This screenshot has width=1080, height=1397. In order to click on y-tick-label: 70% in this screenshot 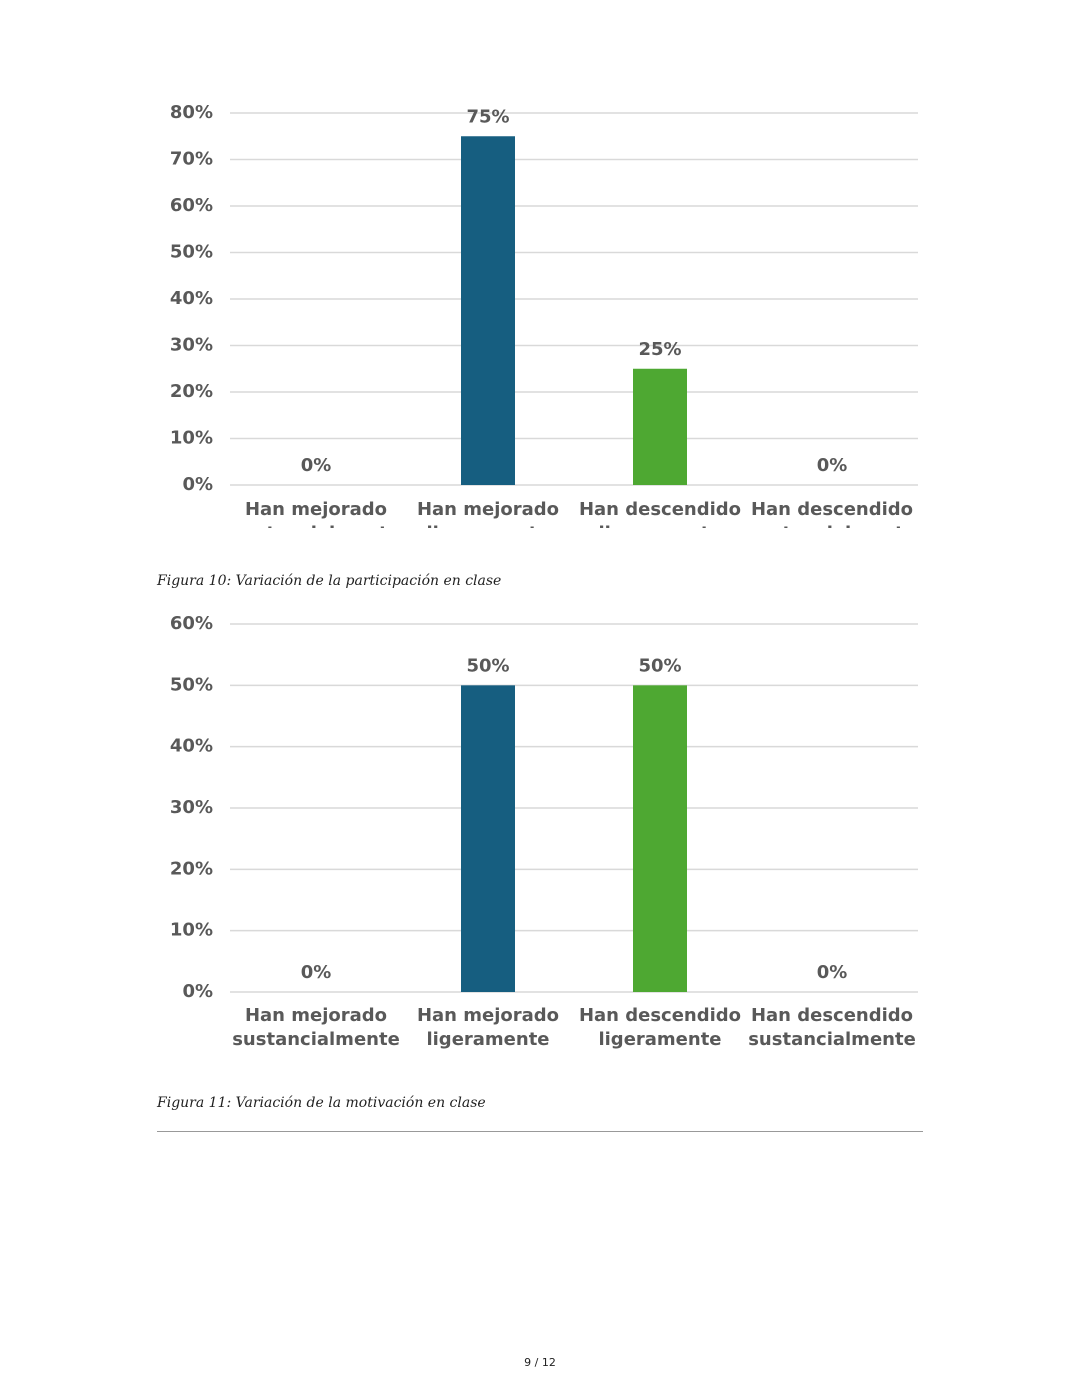, I will do `click(191, 159)`.